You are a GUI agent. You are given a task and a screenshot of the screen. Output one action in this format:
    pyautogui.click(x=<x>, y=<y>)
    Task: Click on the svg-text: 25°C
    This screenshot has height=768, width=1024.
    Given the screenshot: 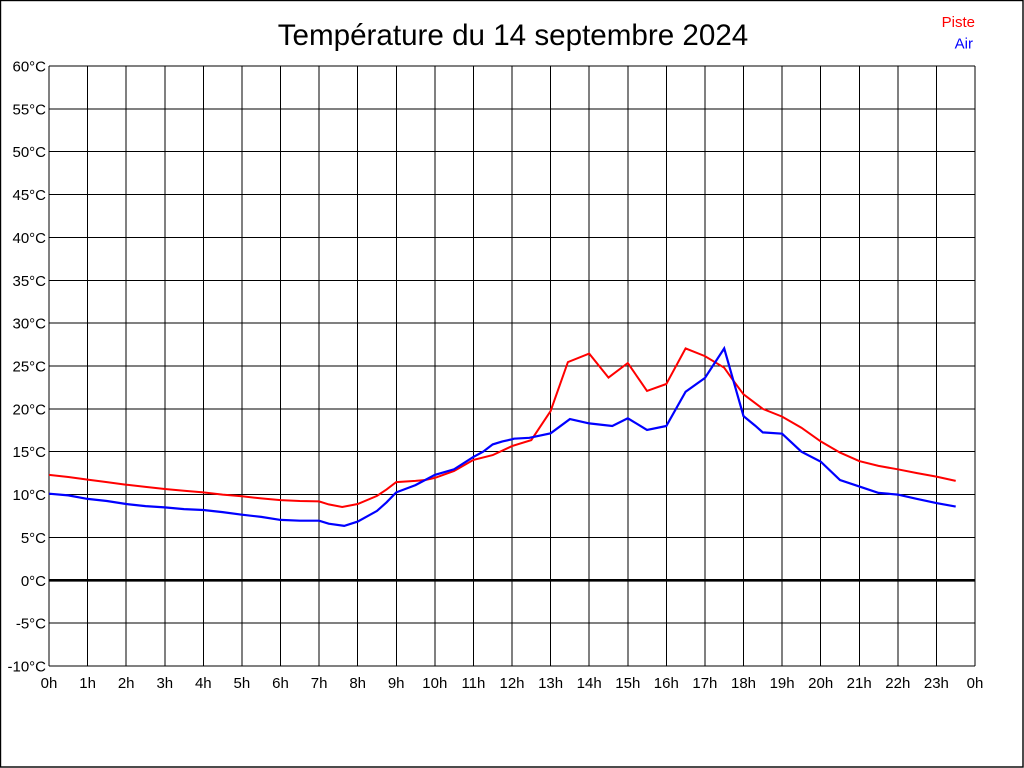 What is the action you would take?
    pyautogui.click(x=29, y=367)
    